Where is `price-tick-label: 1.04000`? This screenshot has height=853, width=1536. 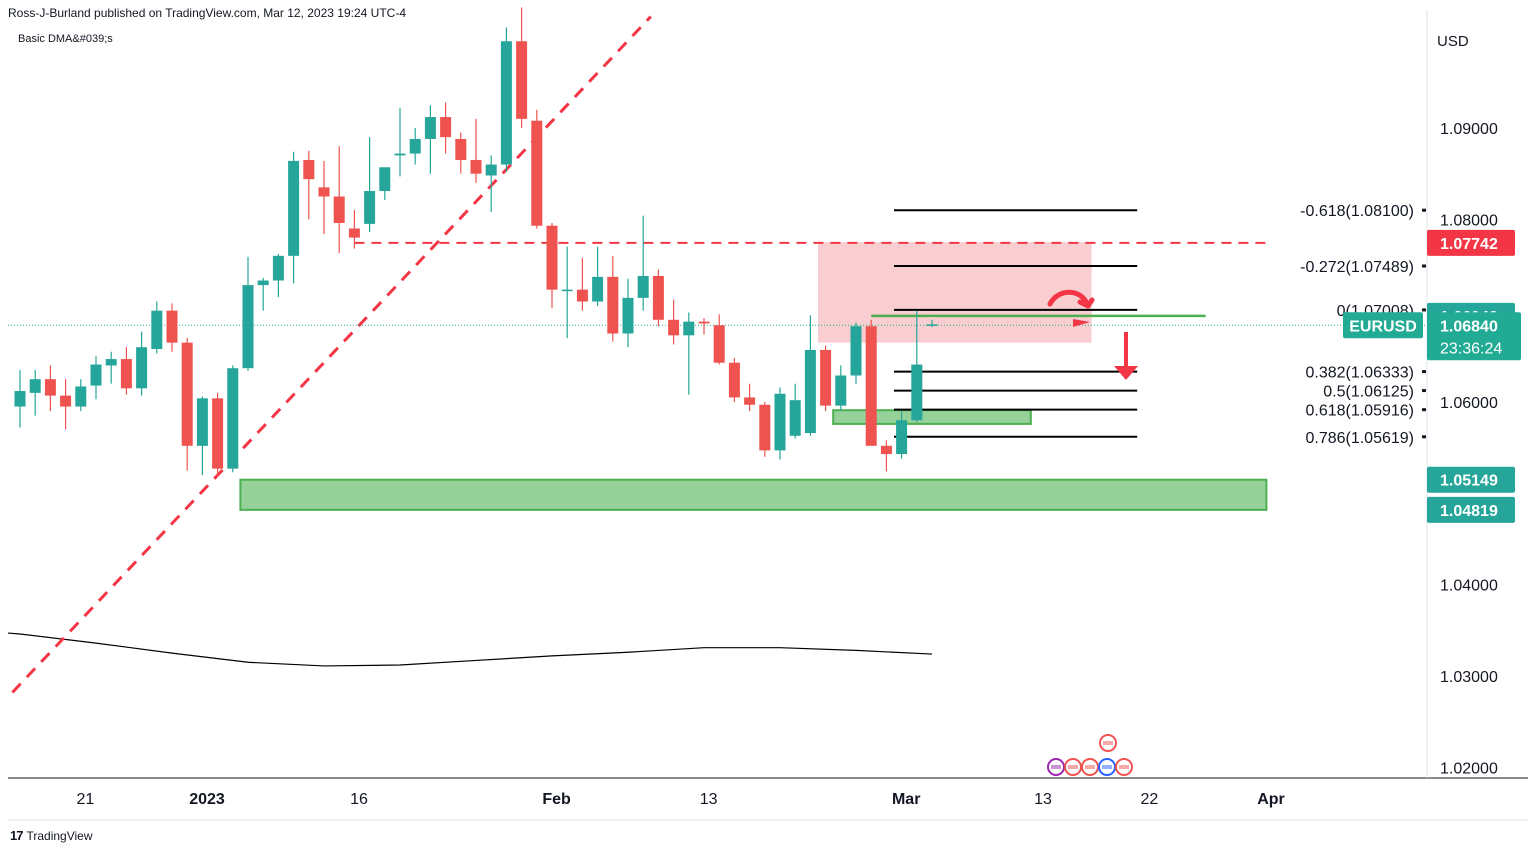 price-tick-label: 1.04000 is located at coordinates (1469, 586).